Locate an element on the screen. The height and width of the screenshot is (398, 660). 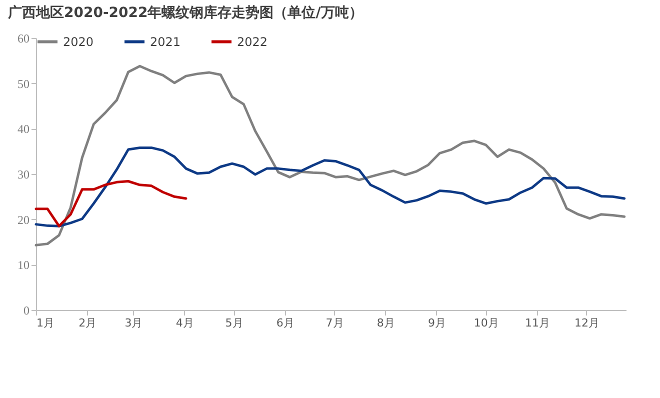
line-series is located at coordinates (111, 204).